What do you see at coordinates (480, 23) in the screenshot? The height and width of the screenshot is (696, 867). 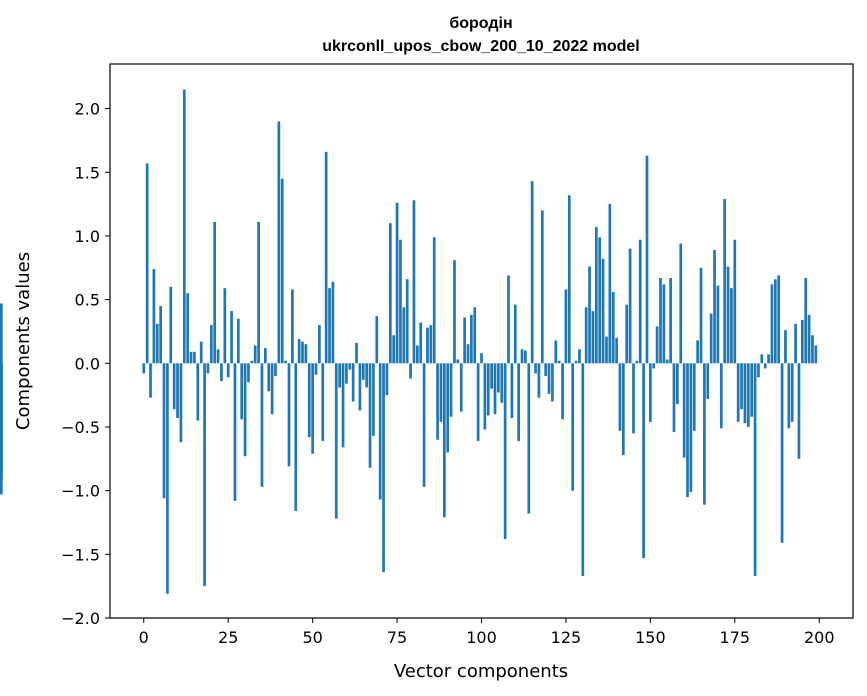 I see `chart-title-line-1: бородін` at bounding box center [480, 23].